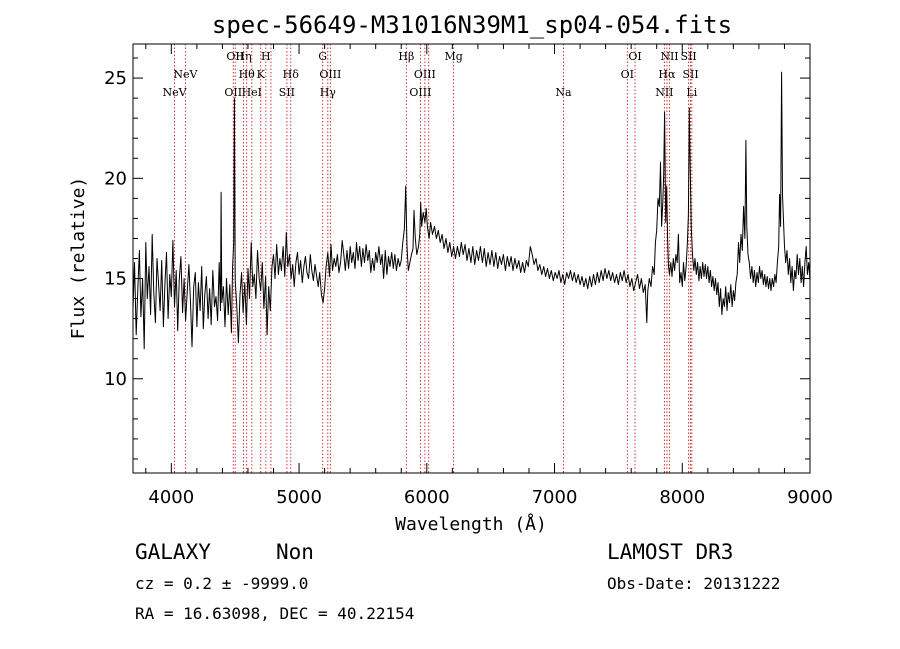  What do you see at coordinates (287, 92) in the screenshot?
I see `line-label-10: SII` at bounding box center [287, 92].